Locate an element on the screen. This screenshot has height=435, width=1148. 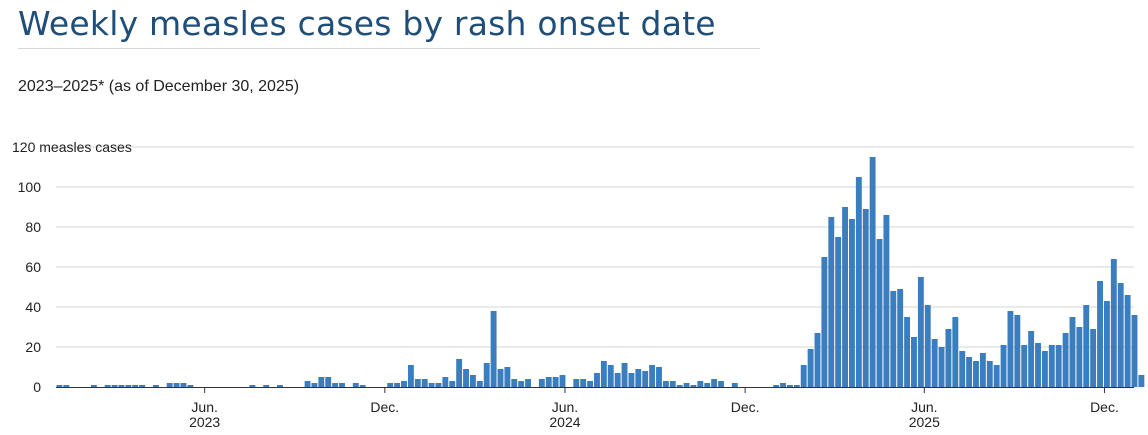
y-tick-label-40: 40 is located at coordinates (33, 307).